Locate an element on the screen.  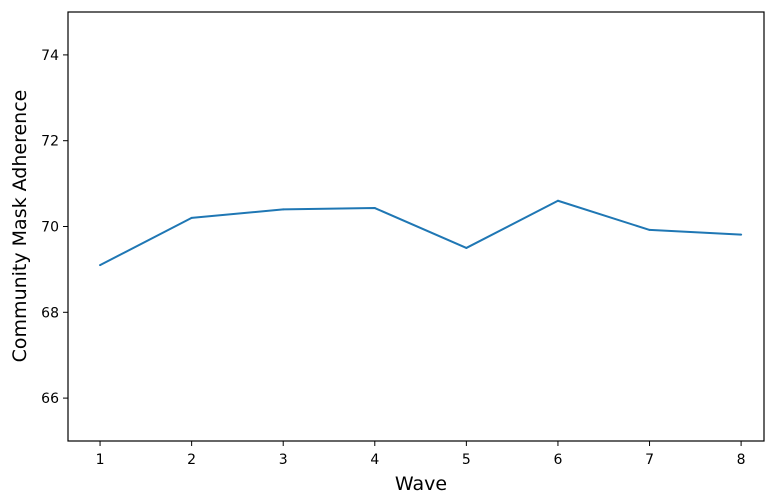
series-layer is located at coordinates (421, 233).